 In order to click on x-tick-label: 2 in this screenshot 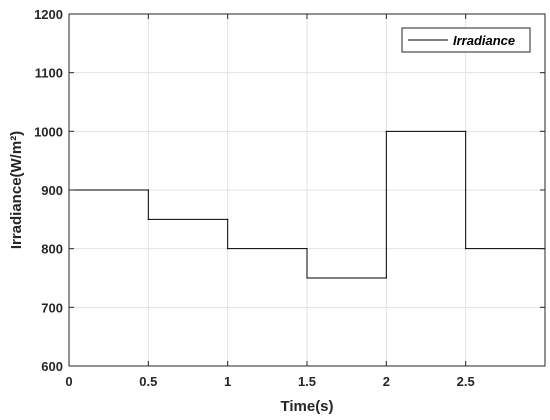, I will do `click(386, 381)`.